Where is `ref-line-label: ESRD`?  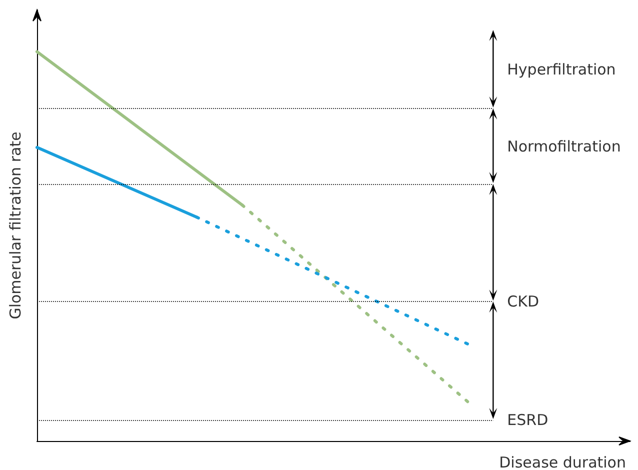 ref-line-label: ESRD is located at coordinates (527, 419).